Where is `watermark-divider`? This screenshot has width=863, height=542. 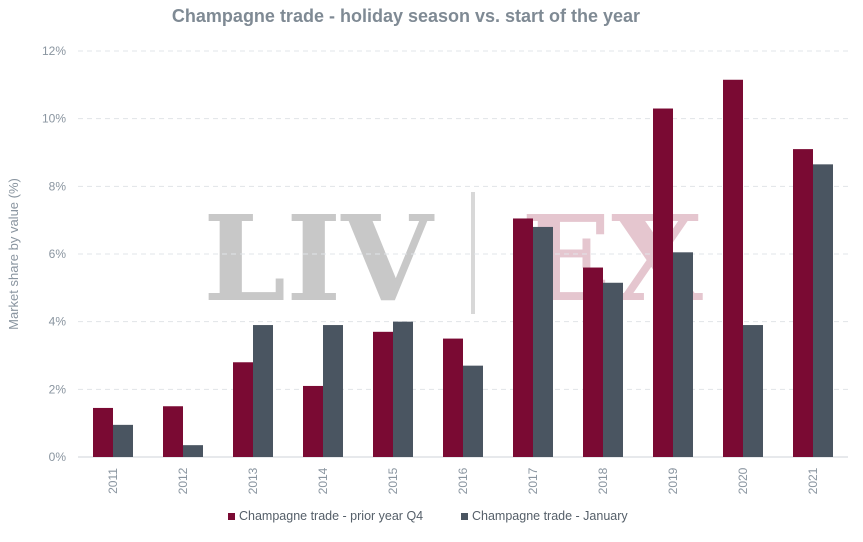 watermark-divider is located at coordinates (473, 253).